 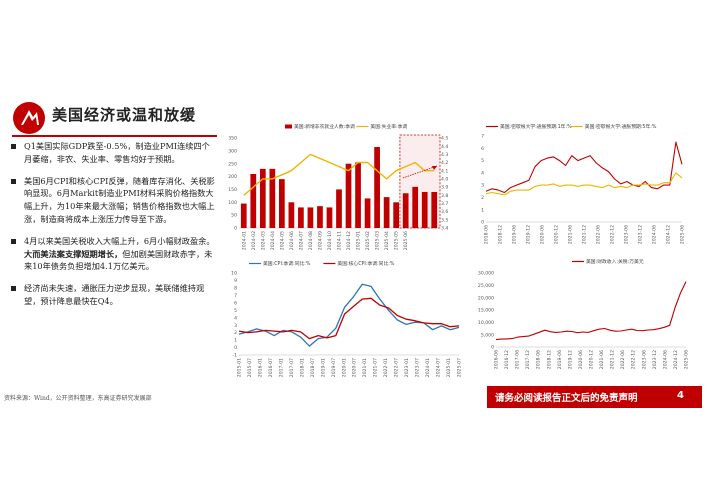 I want to click on x-tick-label: 2025-01, so click(x=449, y=367).